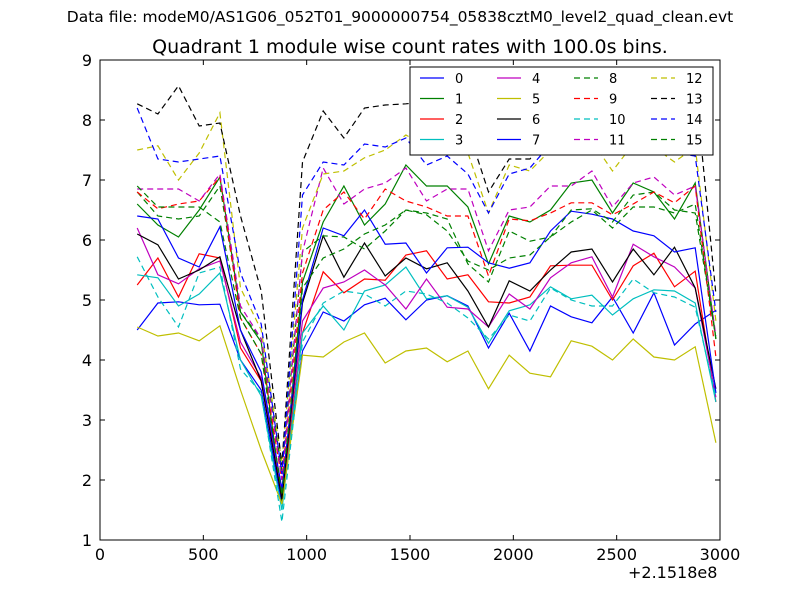  What do you see at coordinates (536, 120) in the screenshot?
I see `legend-label-6: 6` at bounding box center [536, 120].